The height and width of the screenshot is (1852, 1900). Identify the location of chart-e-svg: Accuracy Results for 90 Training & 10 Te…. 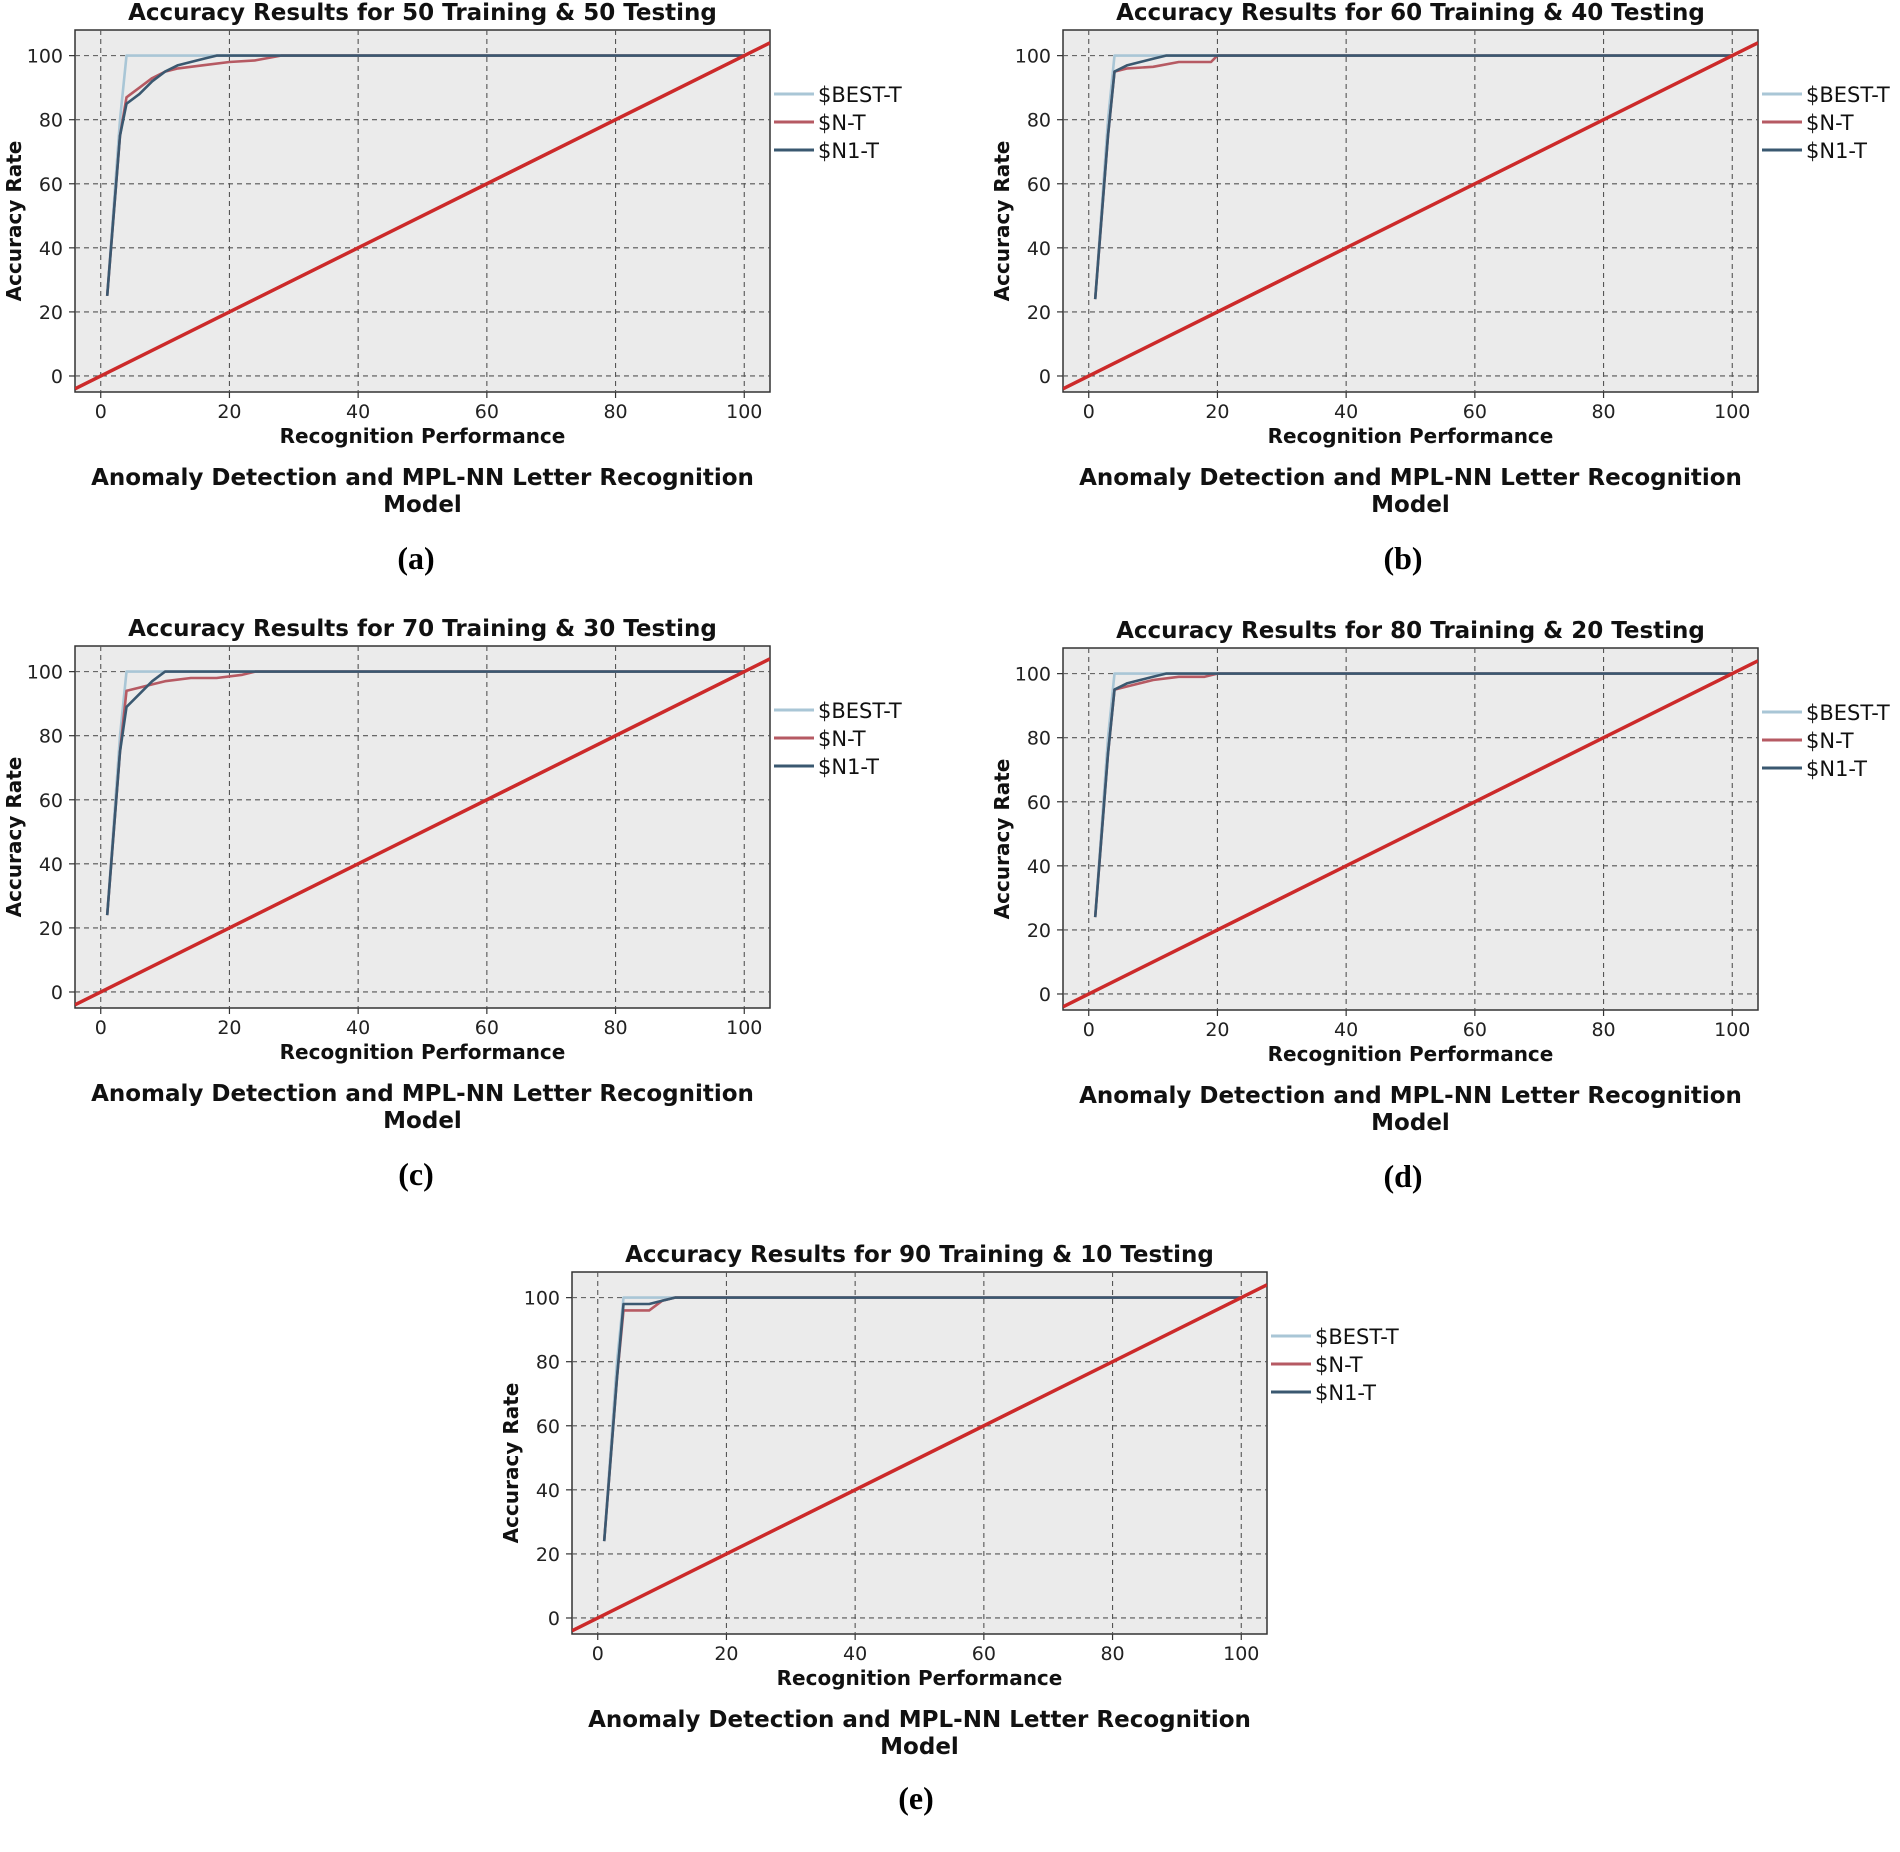
(949, 1501).